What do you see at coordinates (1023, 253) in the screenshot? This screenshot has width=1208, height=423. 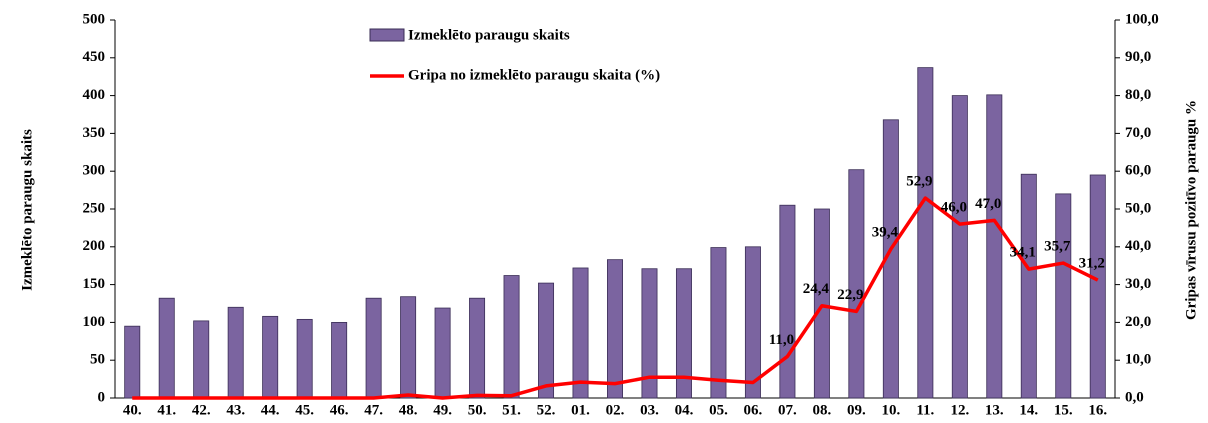 I see `data-label: 34,1` at bounding box center [1023, 253].